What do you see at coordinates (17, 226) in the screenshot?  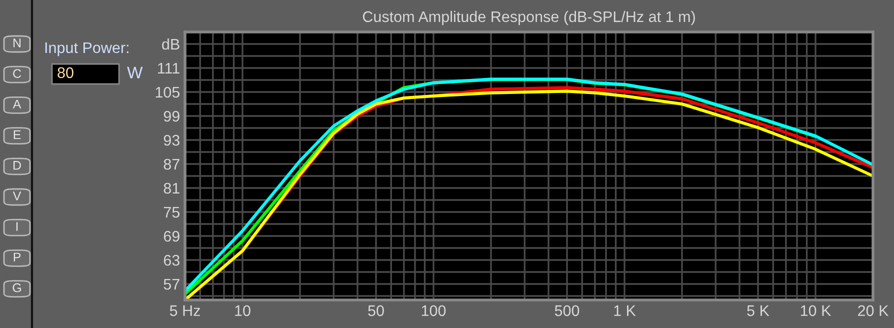 I see `text: I` at bounding box center [17, 226].